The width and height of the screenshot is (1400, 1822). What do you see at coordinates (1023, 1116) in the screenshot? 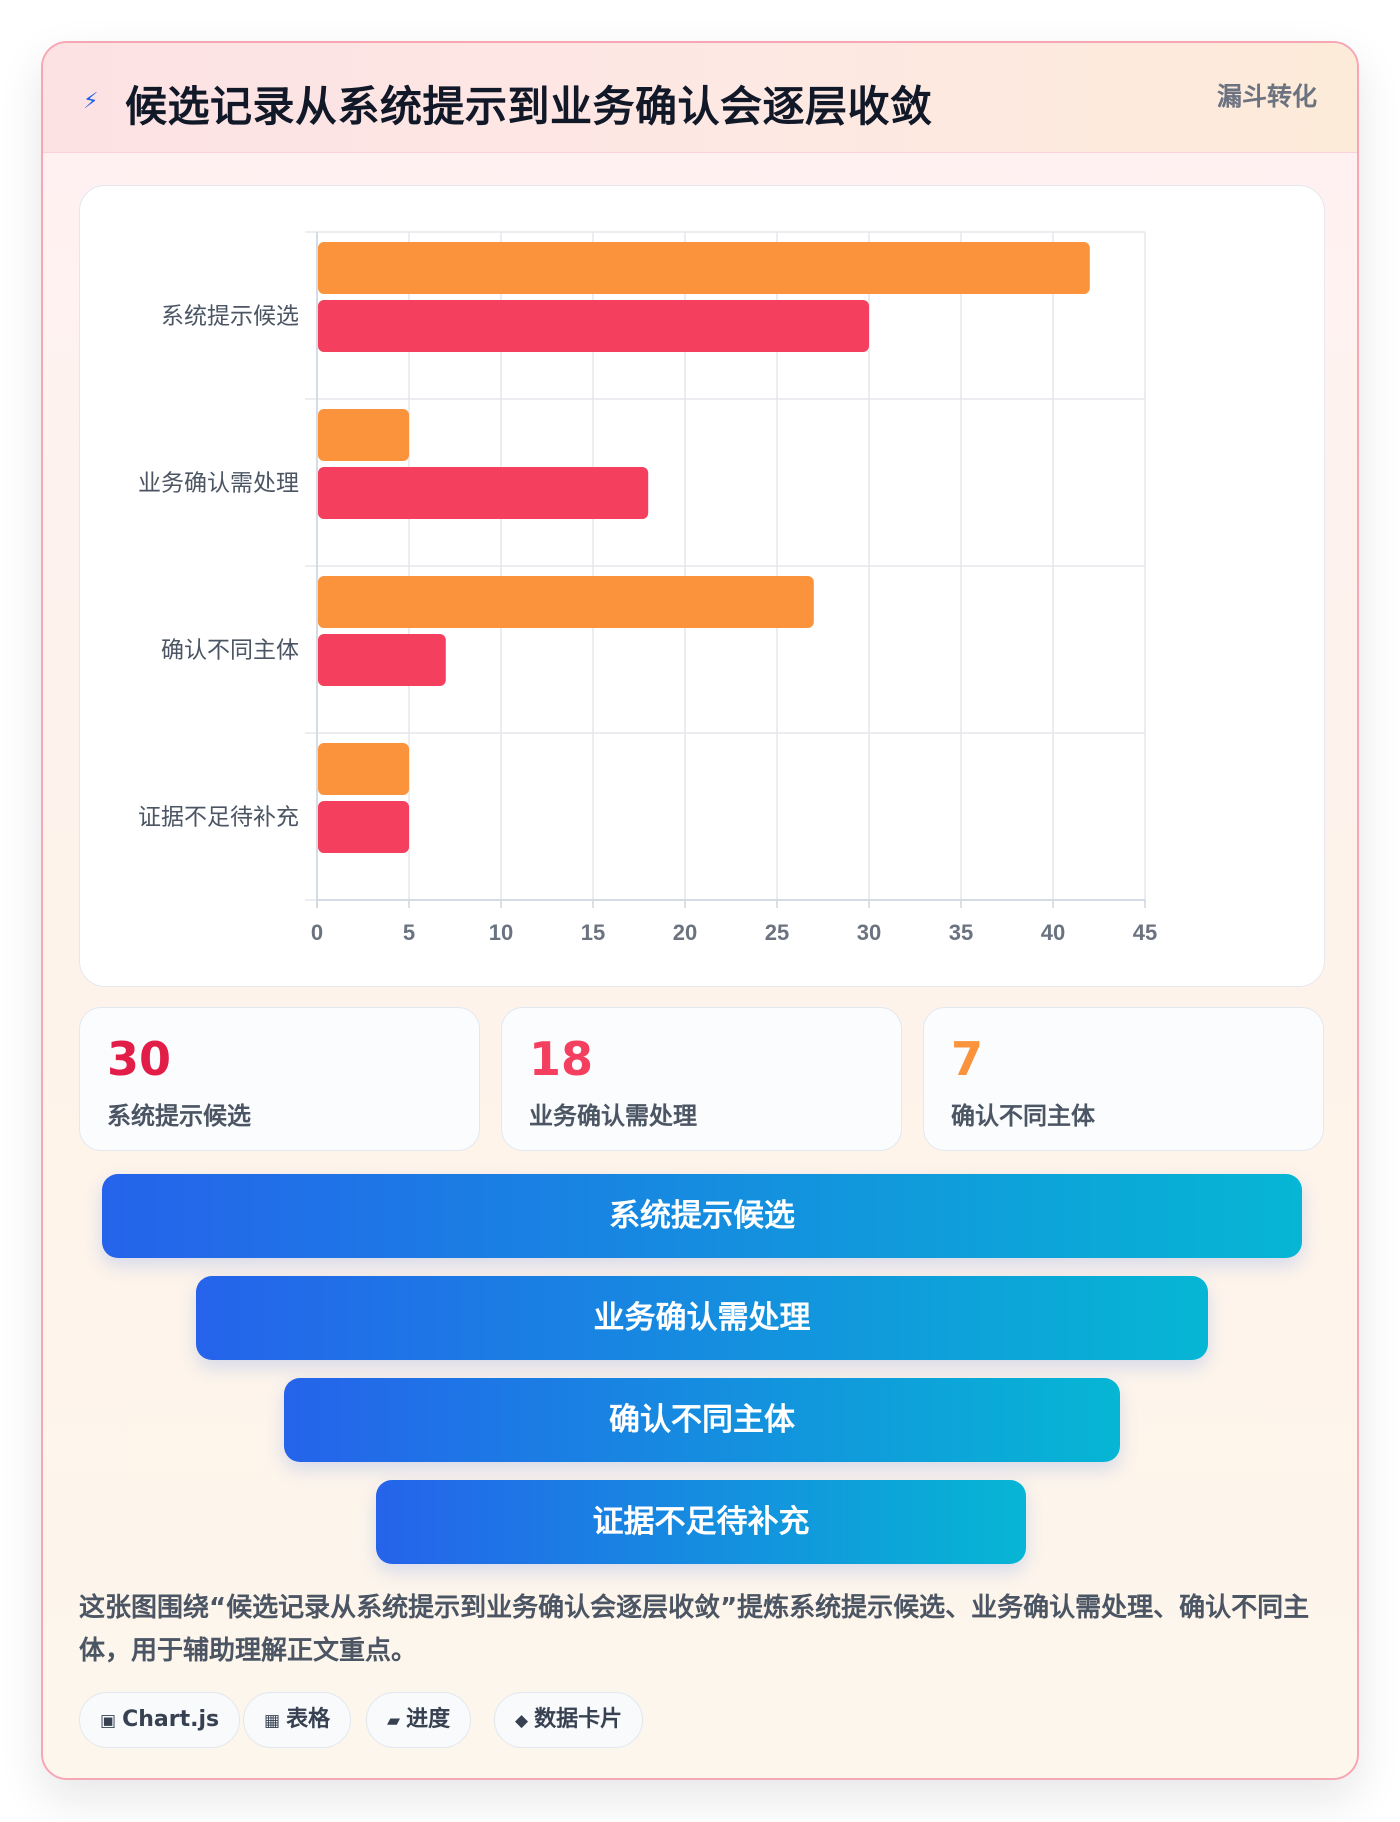
I see `stat-label: 确认不同主体` at bounding box center [1023, 1116].